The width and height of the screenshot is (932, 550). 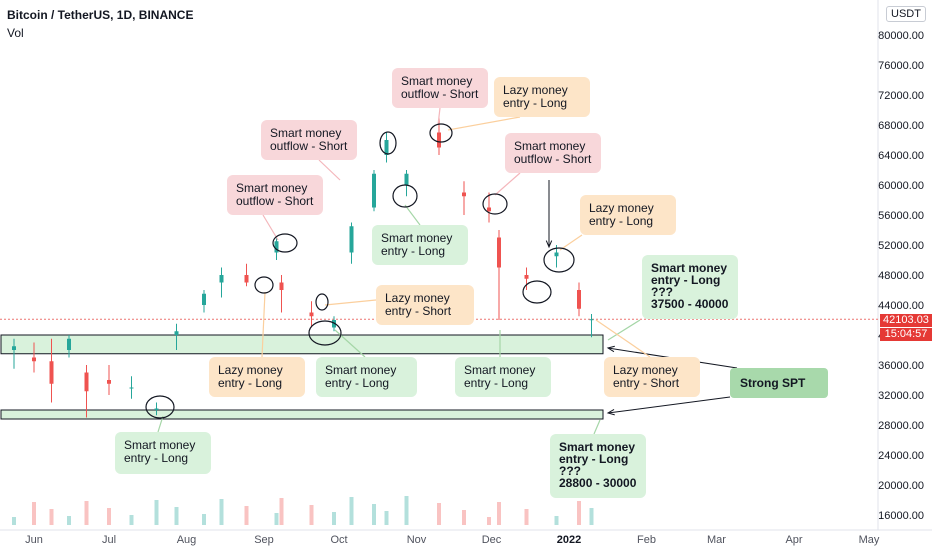 What do you see at coordinates (906, 14) in the screenshot?
I see `currency-button: USDT` at bounding box center [906, 14].